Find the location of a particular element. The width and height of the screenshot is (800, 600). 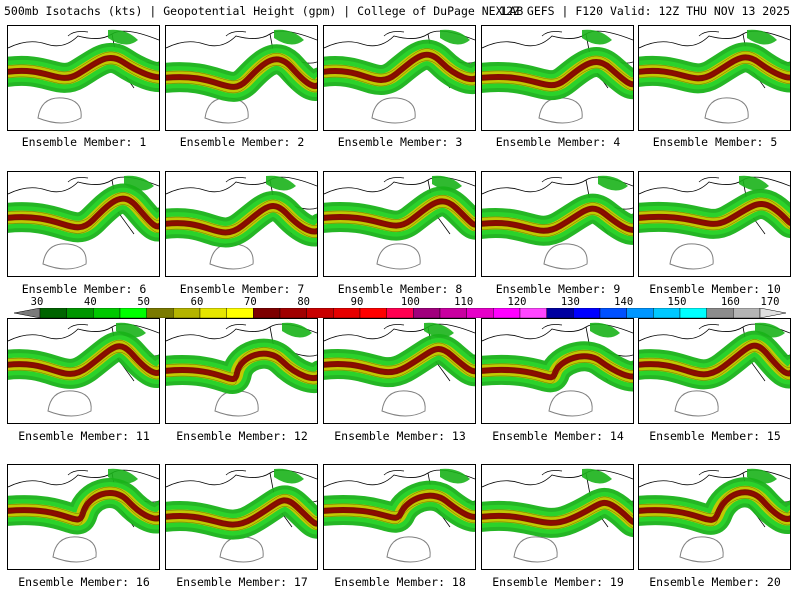

colorbar-tick-label: 40 is located at coordinates (90, 302).